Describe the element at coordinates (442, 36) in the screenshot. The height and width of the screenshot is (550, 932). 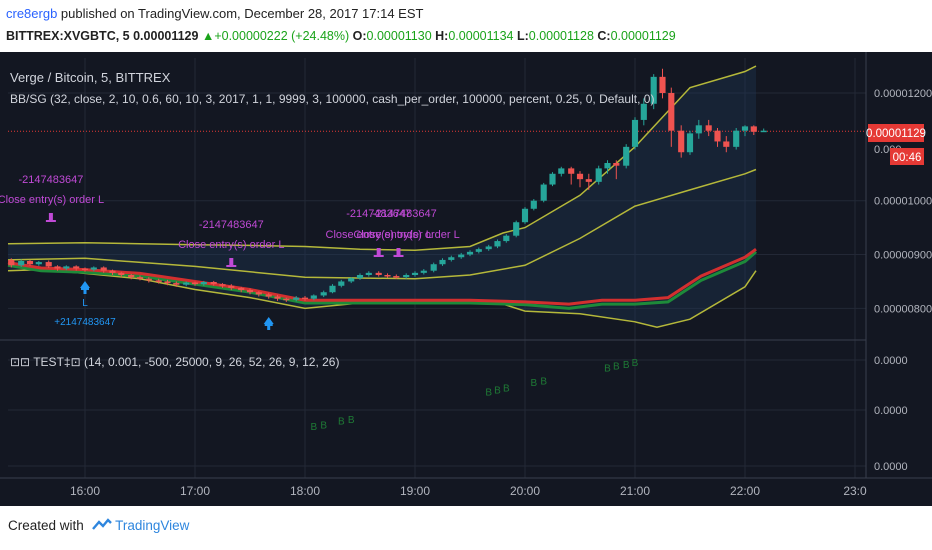
I see `high-label: H:` at that location.